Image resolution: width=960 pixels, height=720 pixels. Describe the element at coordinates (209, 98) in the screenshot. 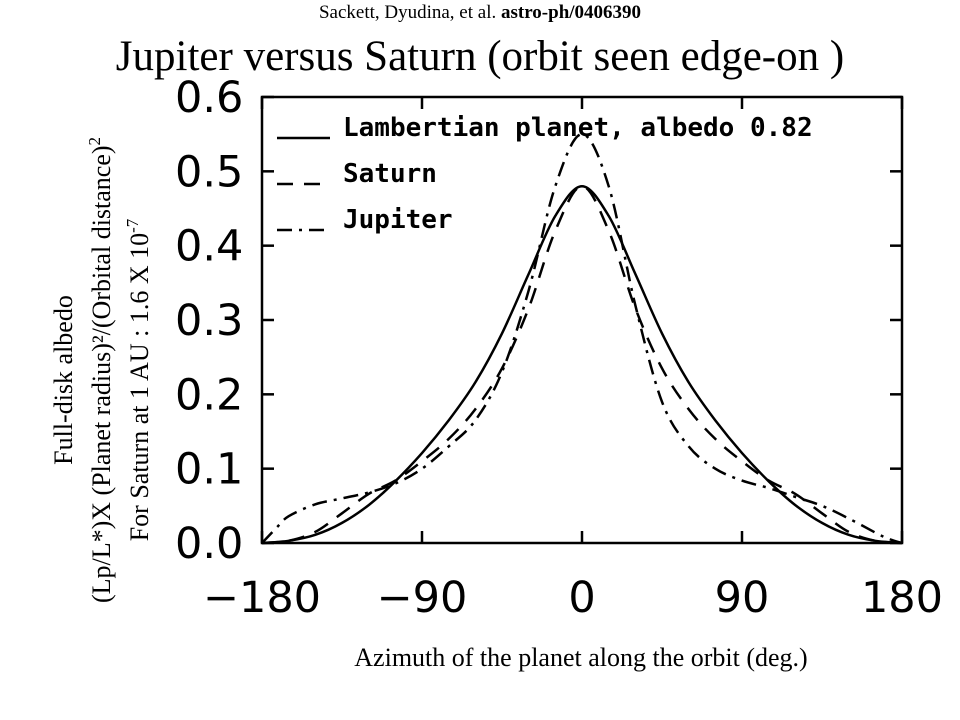

I see `y-tick-label: 0.6` at that location.